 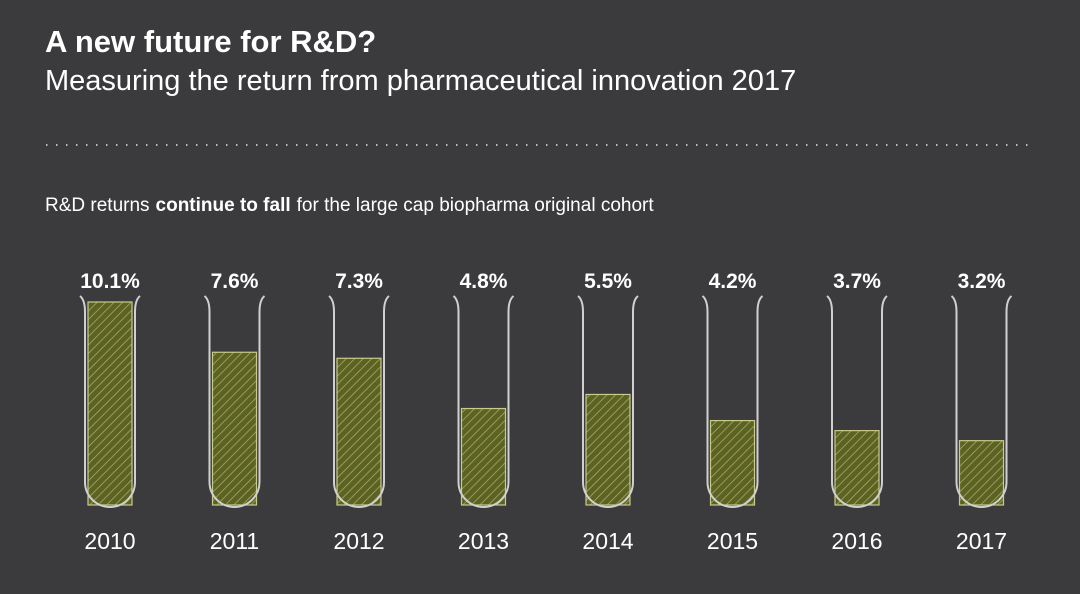 What do you see at coordinates (607, 541) in the screenshot?
I see `x-tick-label: 2014` at bounding box center [607, 541].